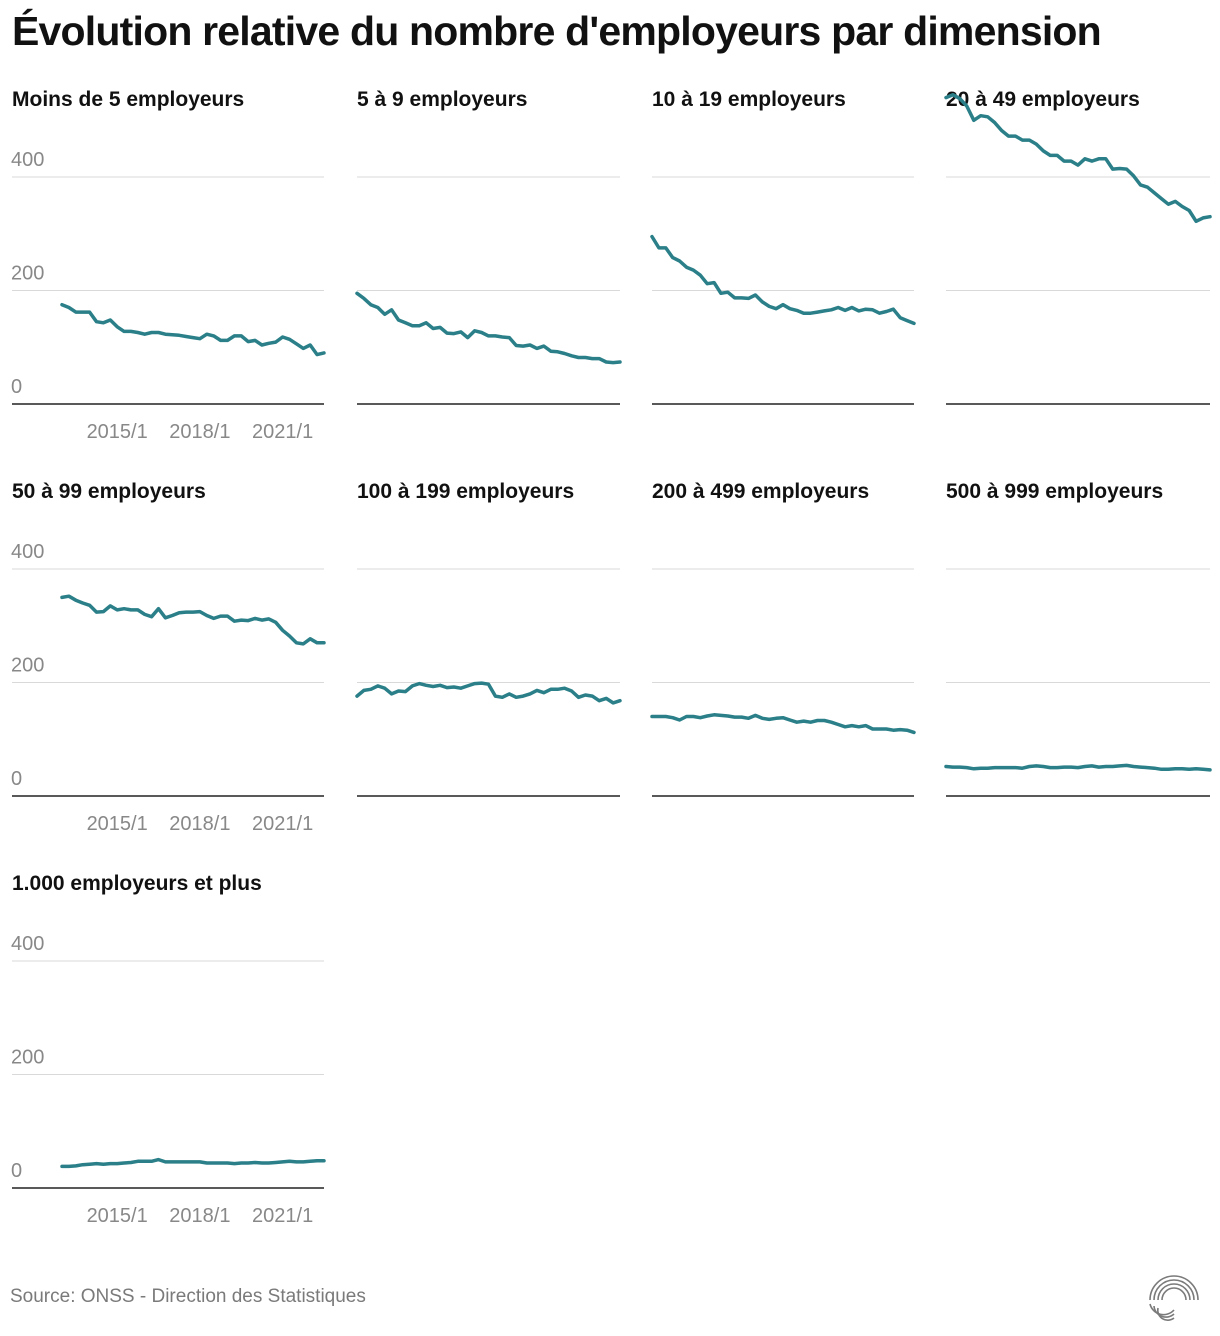  Describe the element at coordinates (442, 99) in the screenshot. I see `panel-2-title: 5 à 9 employeurs` at that location.